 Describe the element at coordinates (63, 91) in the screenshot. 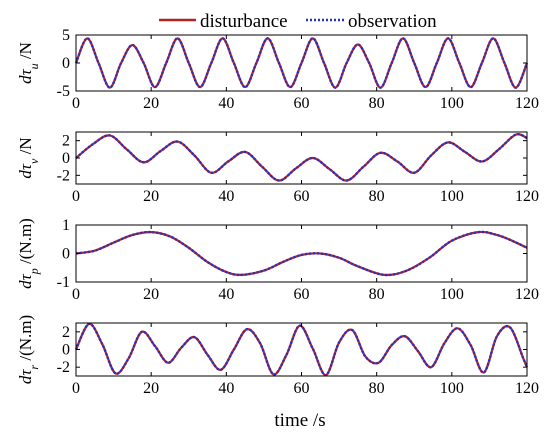

I see `y-tick-label: -5` at that location.